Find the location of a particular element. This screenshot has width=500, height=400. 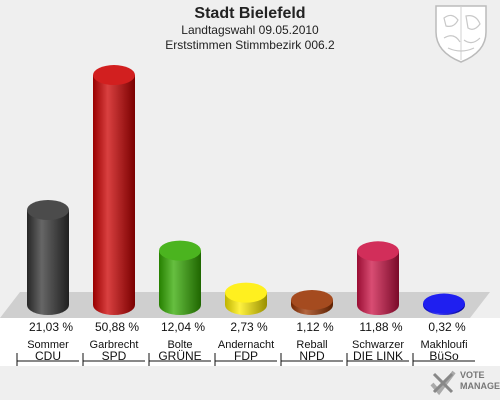

chart-subtitle-2: Erststimmen Stimmbezirk 006.2 is located at coordinates (250, 45).